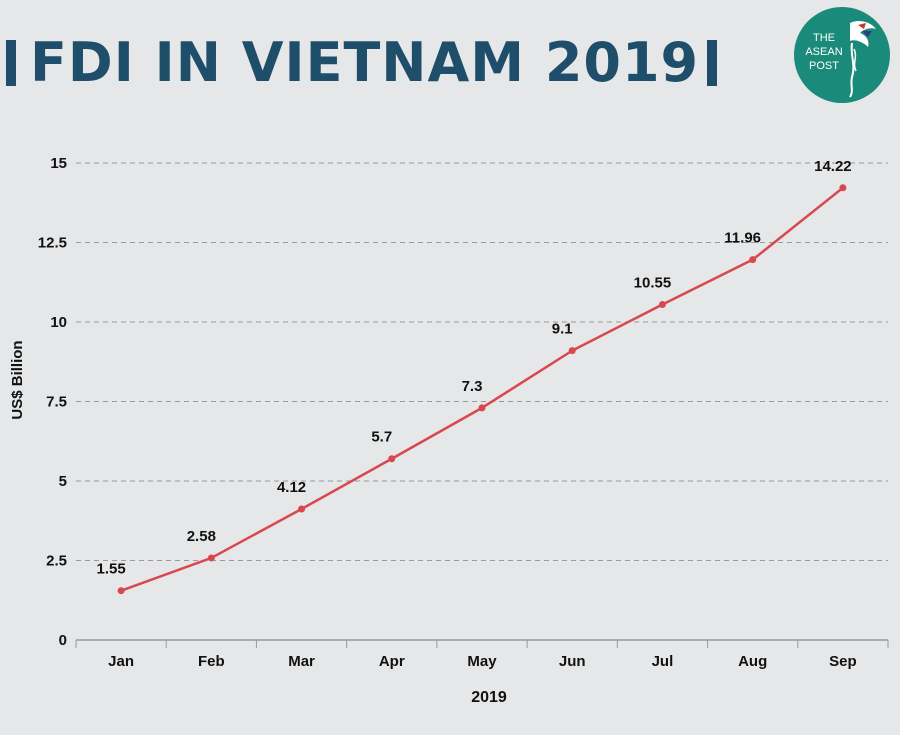  I want to click on logo-line2: ASEAN, so click(823, 52).